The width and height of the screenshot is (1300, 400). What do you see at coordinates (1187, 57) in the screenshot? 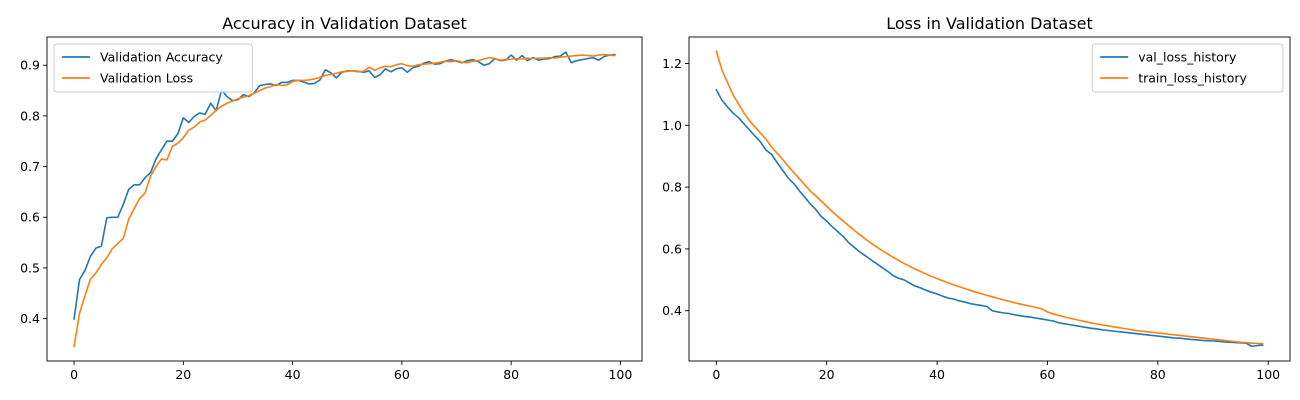
I see `legend-label: val_loss_history` at bounding box center [1187, 57].